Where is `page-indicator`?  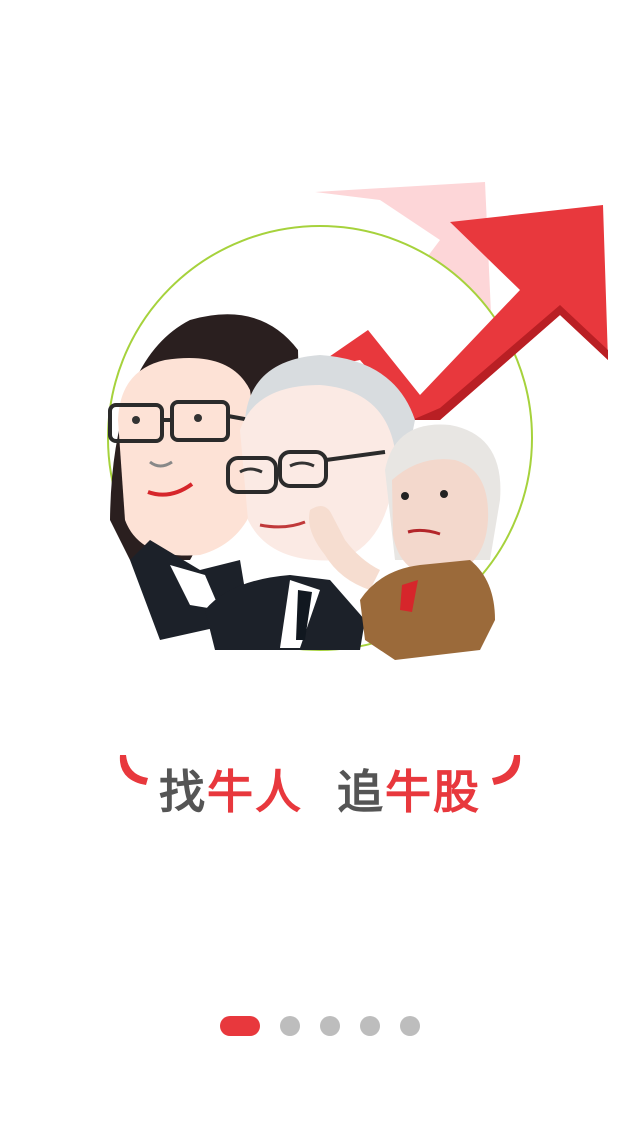
page-indicator is located at coordinates (320, 1026).